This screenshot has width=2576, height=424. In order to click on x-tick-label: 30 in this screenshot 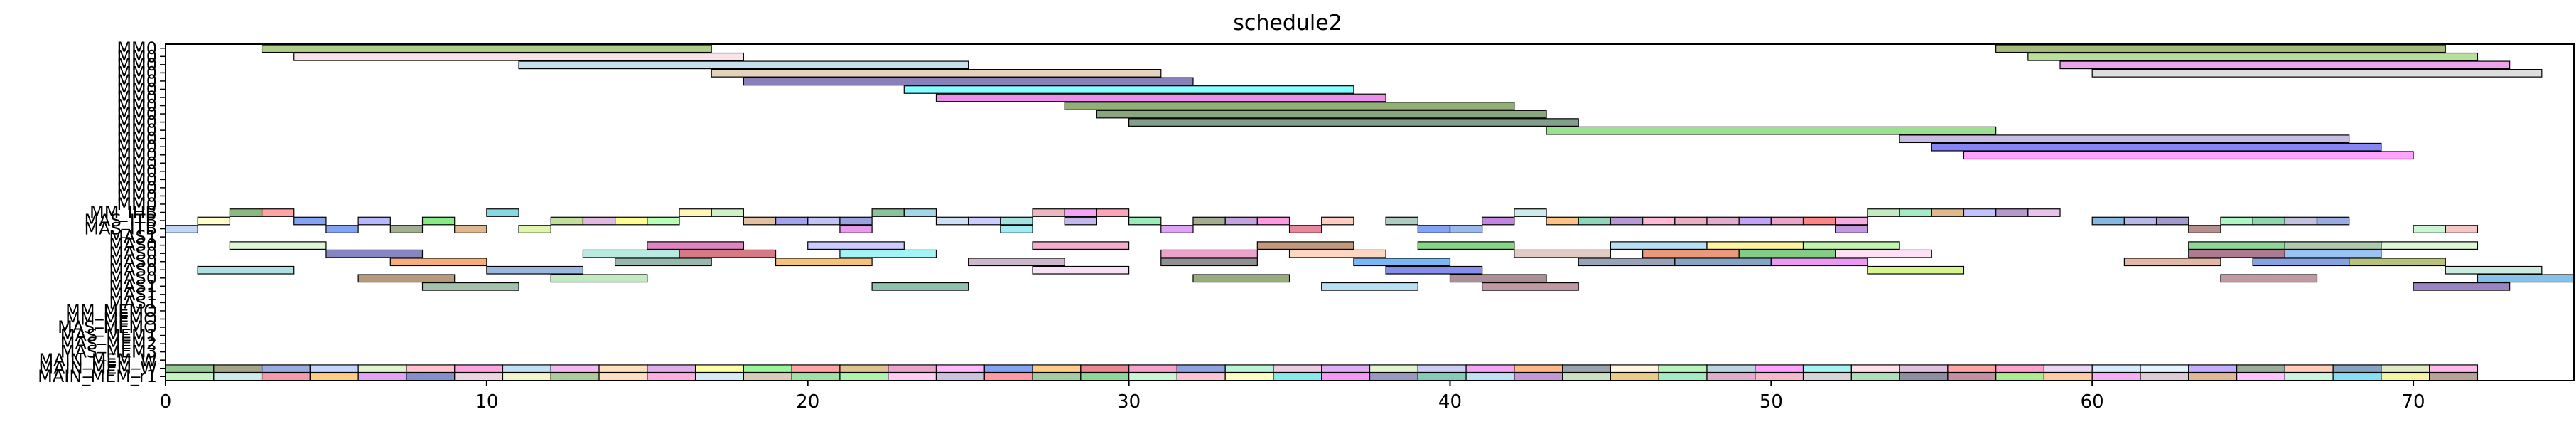, I will do `click(1129, 402)`.